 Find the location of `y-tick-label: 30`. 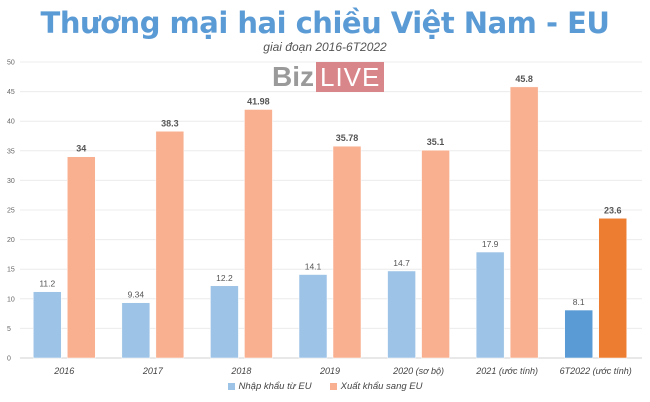

y-tick-label: 30 is located at coordinates (11, 181).